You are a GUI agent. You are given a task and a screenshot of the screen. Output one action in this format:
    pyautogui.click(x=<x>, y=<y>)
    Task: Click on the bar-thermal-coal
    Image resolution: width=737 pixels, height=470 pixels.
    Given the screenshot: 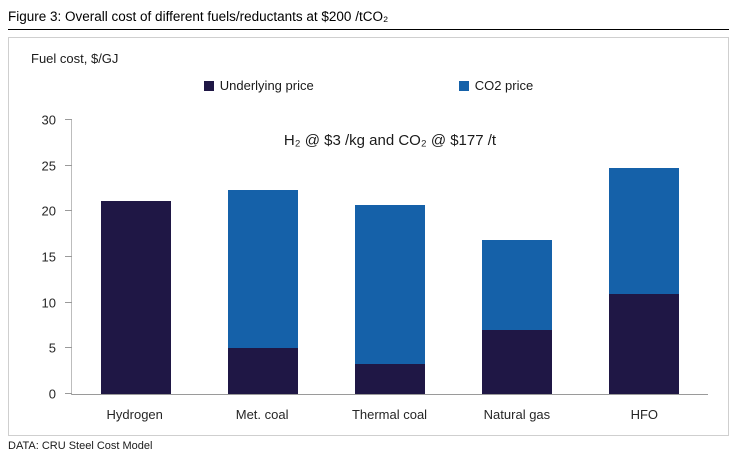 What is the action you would take?
    pyautogui.click(x=390, y=257)
    